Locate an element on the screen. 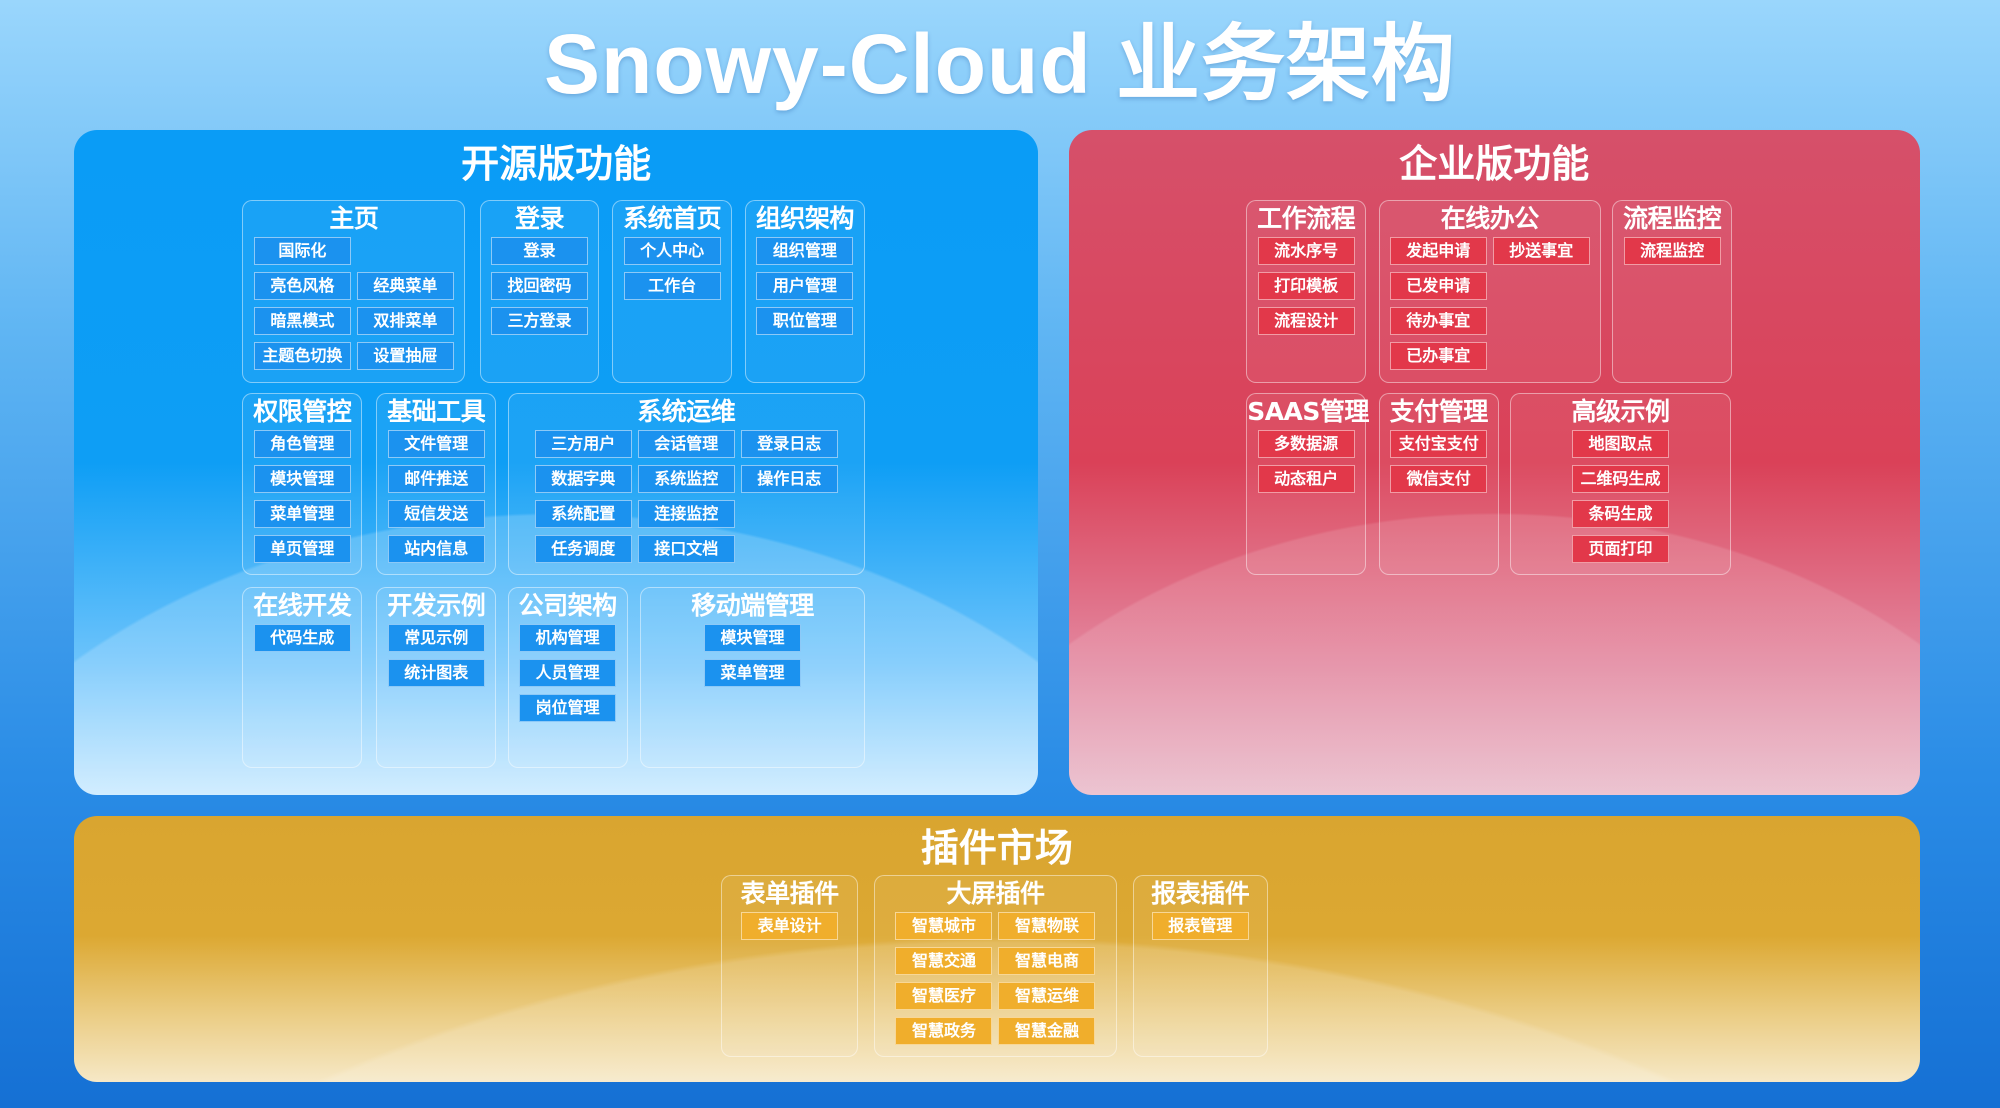  feature-item: 站内信息 is located at coordinates (436, 548).